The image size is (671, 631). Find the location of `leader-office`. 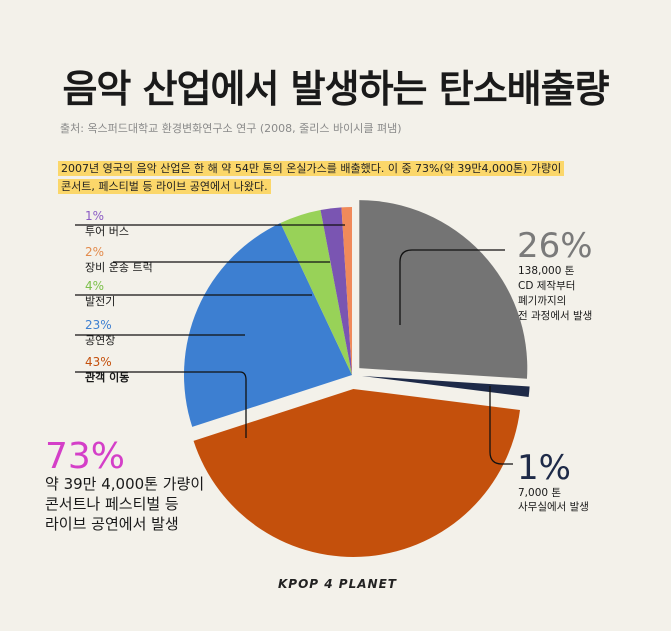

leader-office is located at coordinates (501, 425).